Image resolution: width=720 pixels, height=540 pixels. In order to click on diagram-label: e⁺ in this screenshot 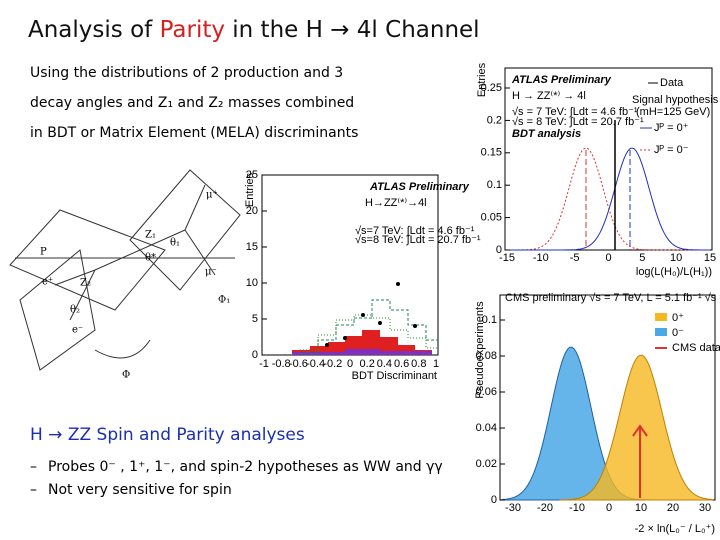, I will do `click(47, 282)`.